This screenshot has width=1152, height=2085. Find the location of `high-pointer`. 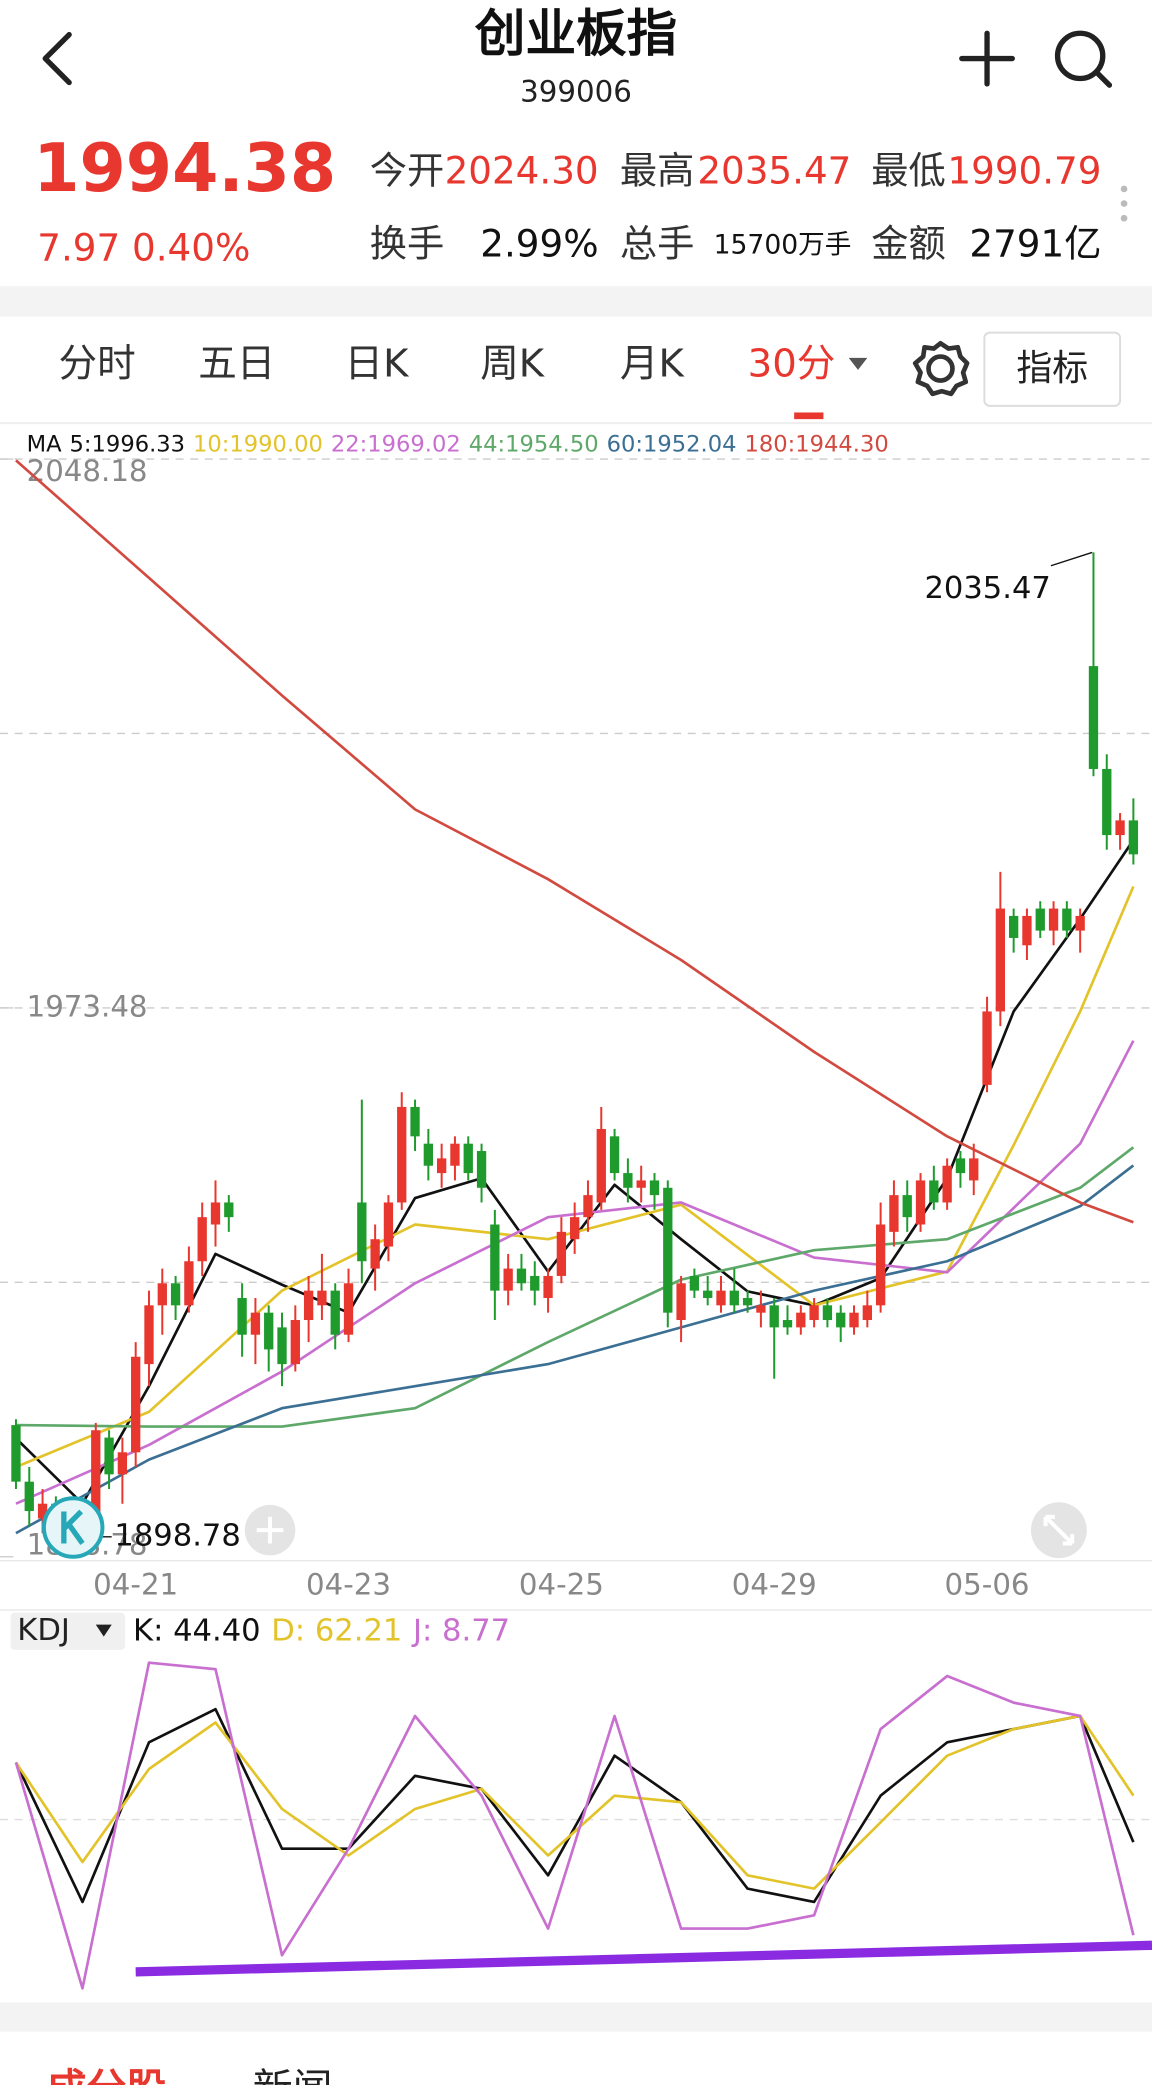

high-pointer is located at coordinates (1071, 559).